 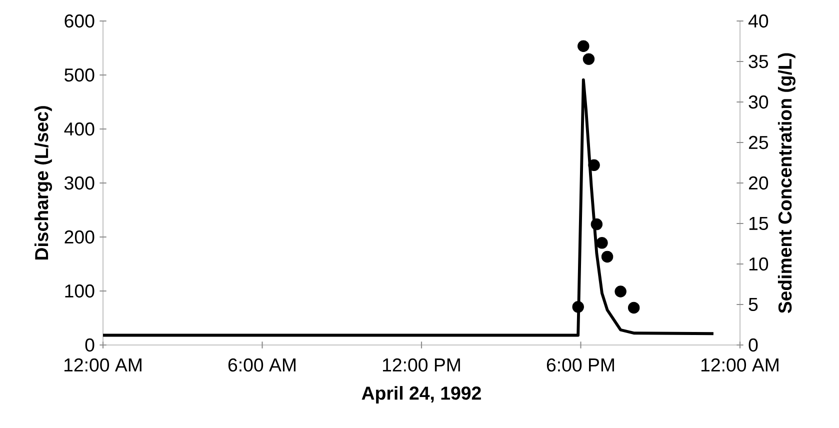 What do you see at coordinates (79, 75) in the screenshot?
I see `y-tick-label: 500` at bounding box center [79, 75].